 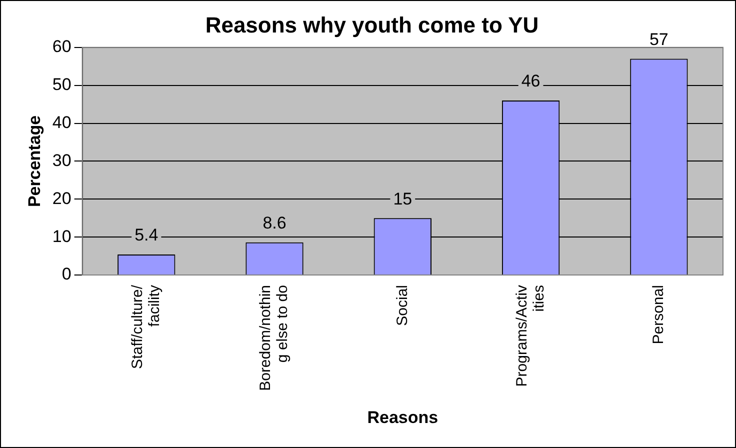 What do you see at coordinates (274, 338) in the screenshot?
I see `x-tick-label: Boredom/nothing else to do` at bounding box center [274, 338].